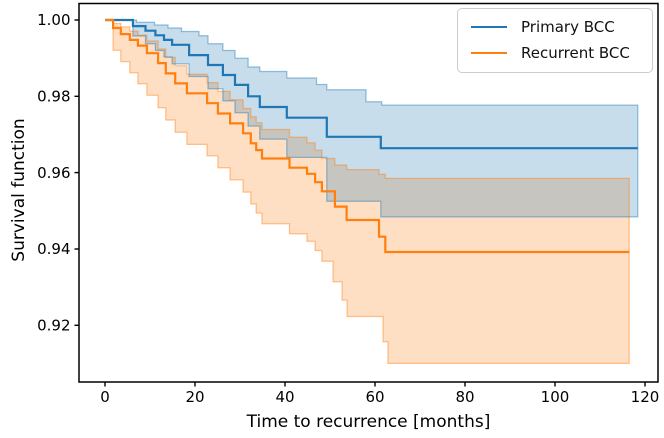 The width and height of the screenshot is (664, 438). What do you see at coordinates (555, 397) in the screenshot?
I see `x-tick-label: 100` at bounding box center [555, 397].